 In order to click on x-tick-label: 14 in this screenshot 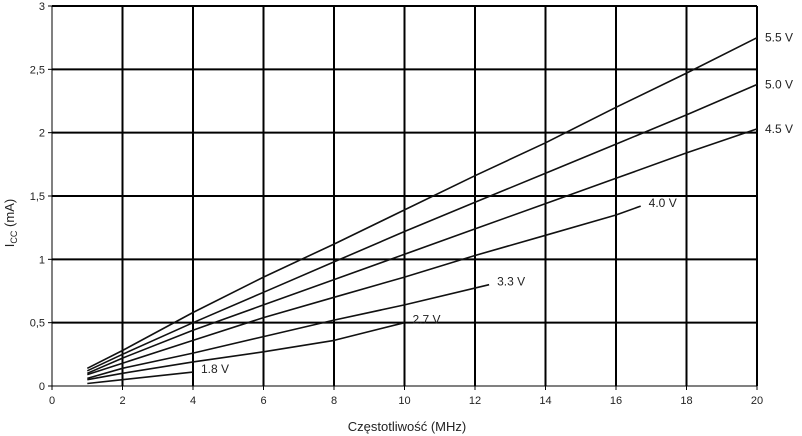, I will do `click(545, 401)`.